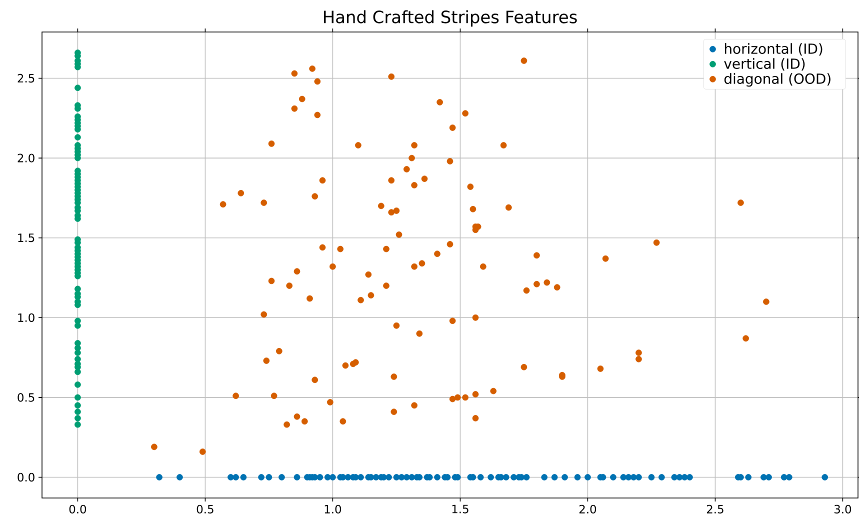 The image size is (859, 523). What do you see at coordinates (764, 64) in the screenshot?
I see `legend-label: vertical (ID)` at bounding box center [764, 64].